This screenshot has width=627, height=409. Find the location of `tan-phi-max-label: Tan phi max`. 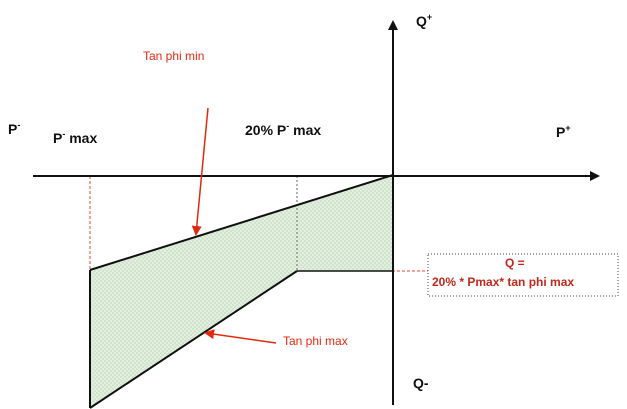

tan-phi-max-label: Tan phi max is located at coordinates (315, 341).